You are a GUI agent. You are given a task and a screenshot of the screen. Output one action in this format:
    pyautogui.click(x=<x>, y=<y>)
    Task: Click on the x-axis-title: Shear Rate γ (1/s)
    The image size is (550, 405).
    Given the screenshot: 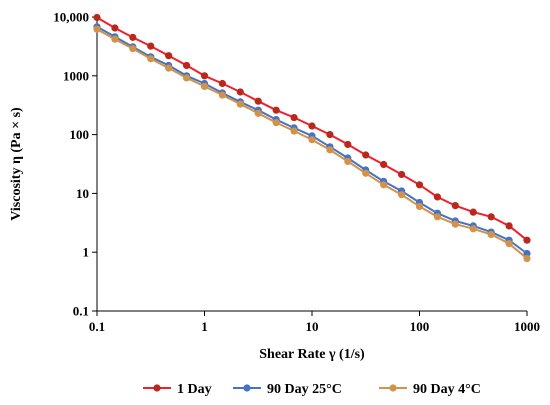 What is the action you would take?
    pyautogui.click(x=312, y=354)
    